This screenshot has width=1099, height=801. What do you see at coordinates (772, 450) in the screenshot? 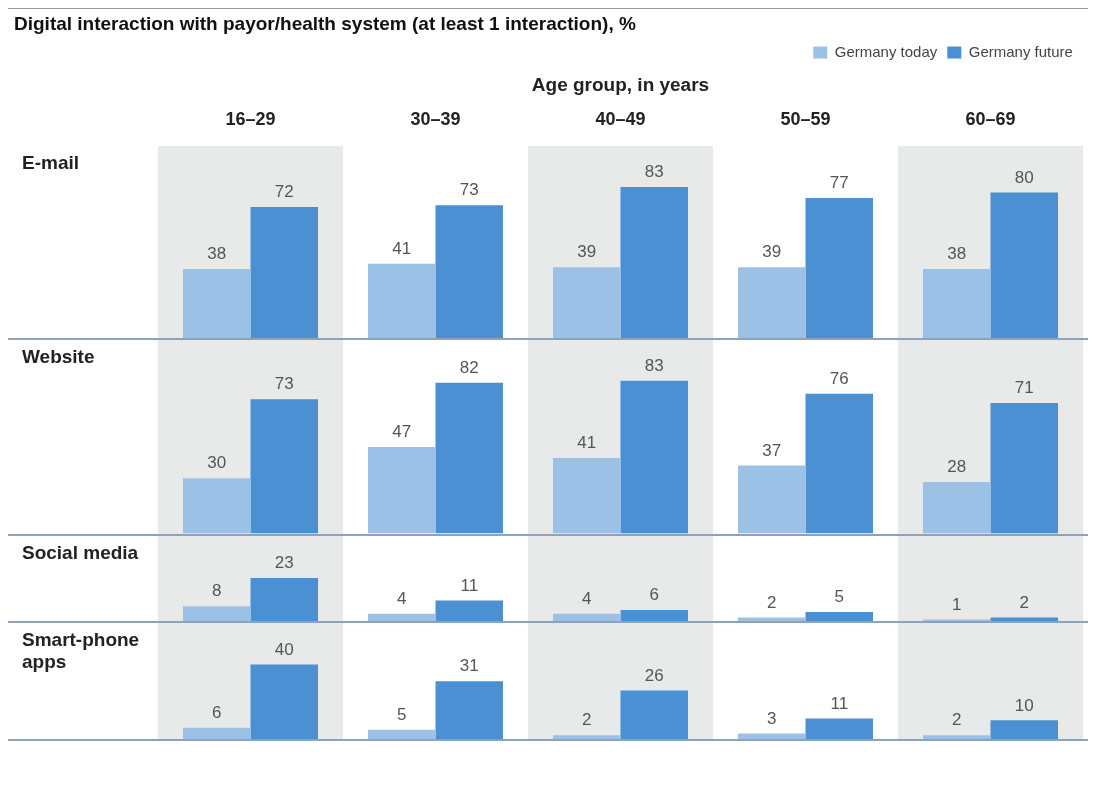
I see `data-label: 37` at bounding box center [772, 450].